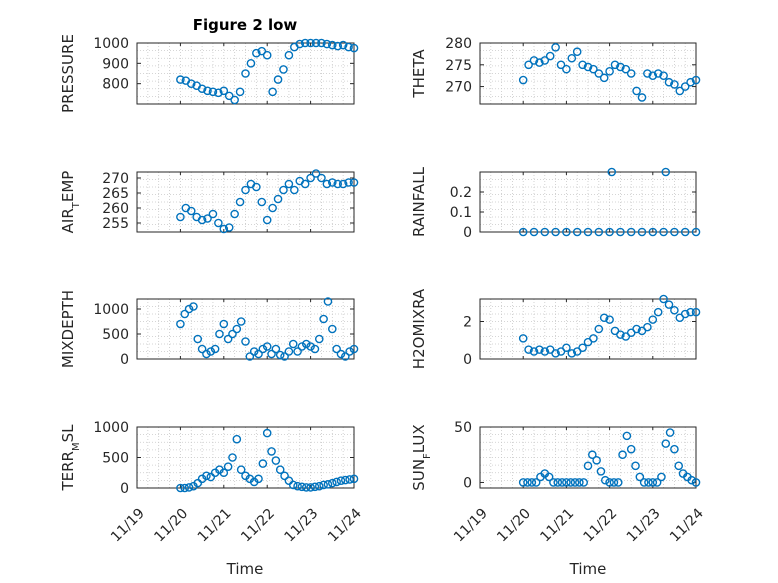  What do you see at coordinates (68, 73) in the screenshot?
I see `y-axis-label: PRESSURE` at bounding box center [68, 73].